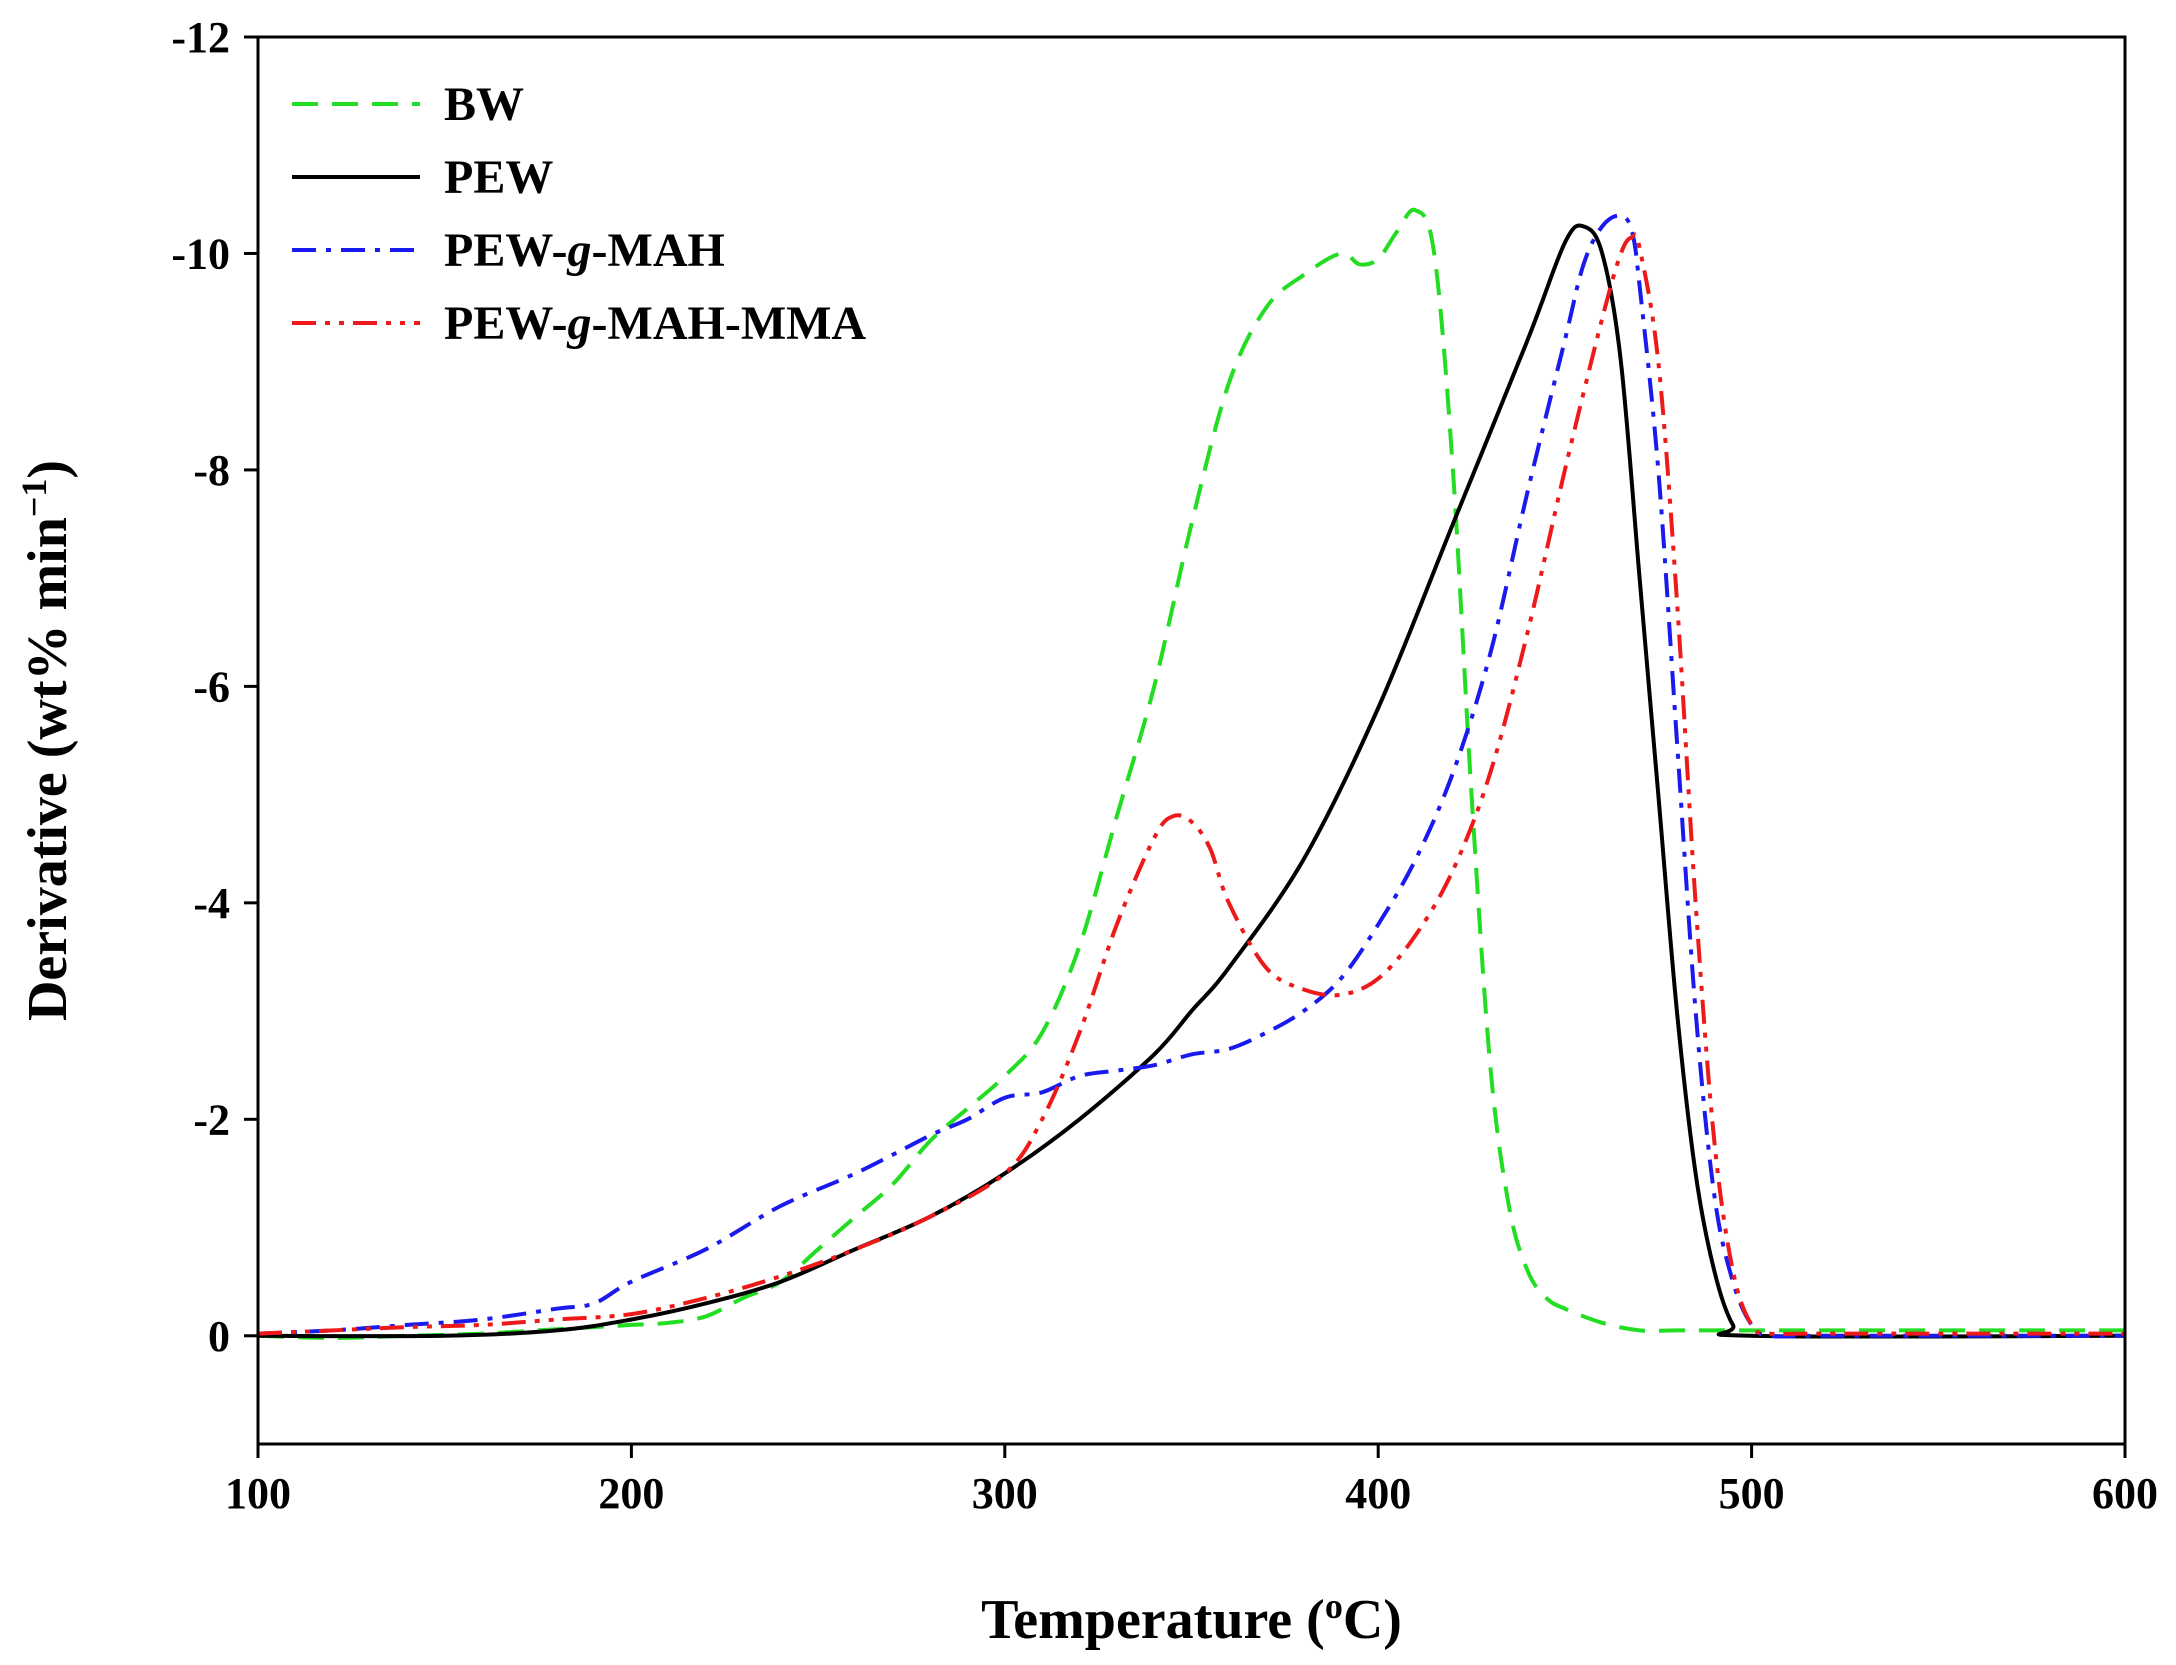 The width and height of the screenshot is (2176, 1665). I want to click on legend-label-pew-g-mah: PEW-g-MAH, so click(584, 250).